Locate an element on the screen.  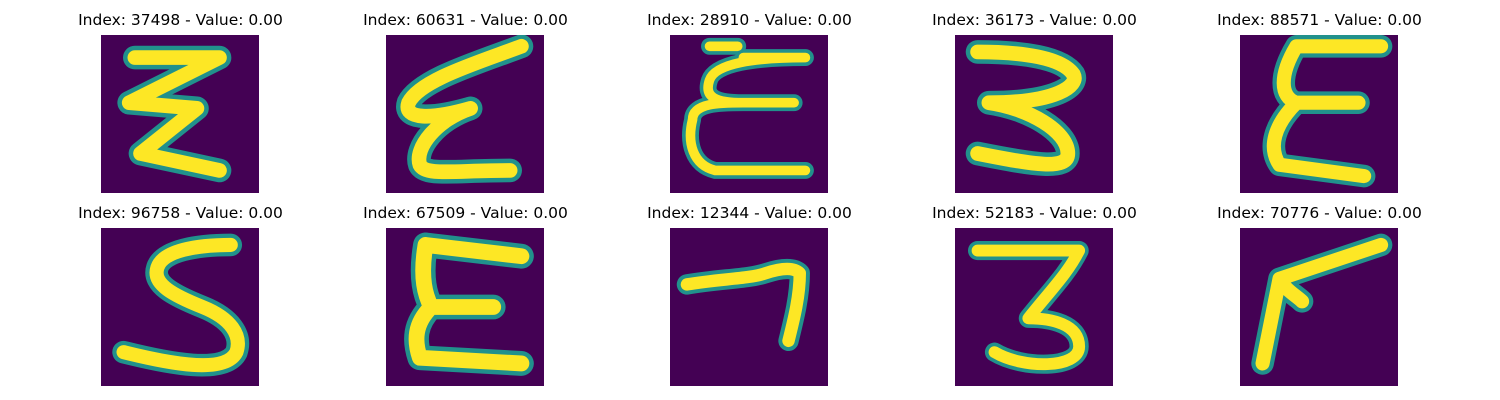
panel-title: Index: 12344 - Value: 0.00 is located at coordinates (749, 213).